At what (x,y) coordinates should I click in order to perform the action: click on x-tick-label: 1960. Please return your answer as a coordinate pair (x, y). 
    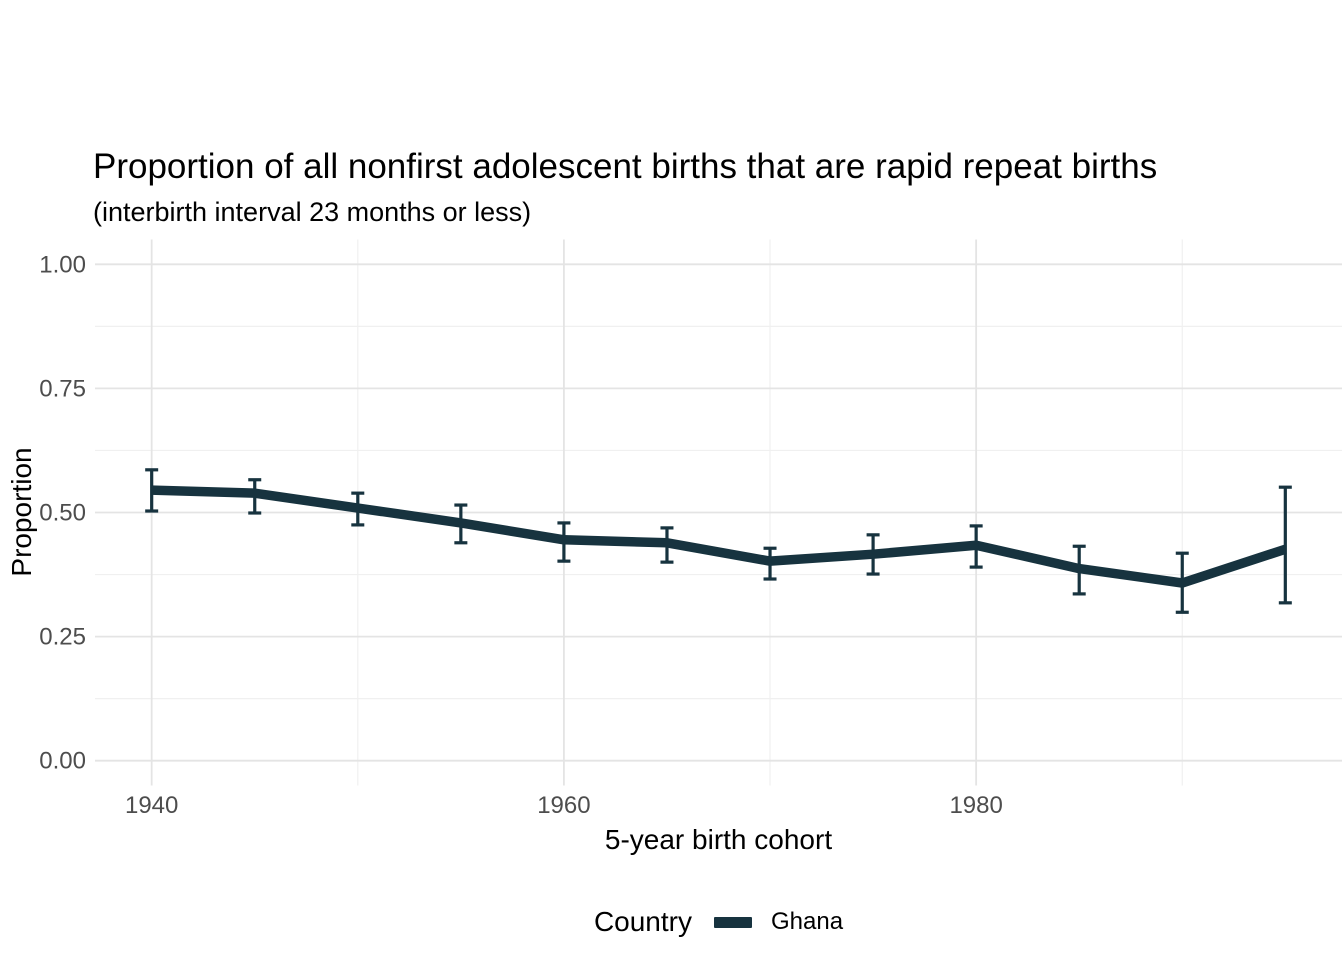
    Looking at the image, I should click on (563, 805).